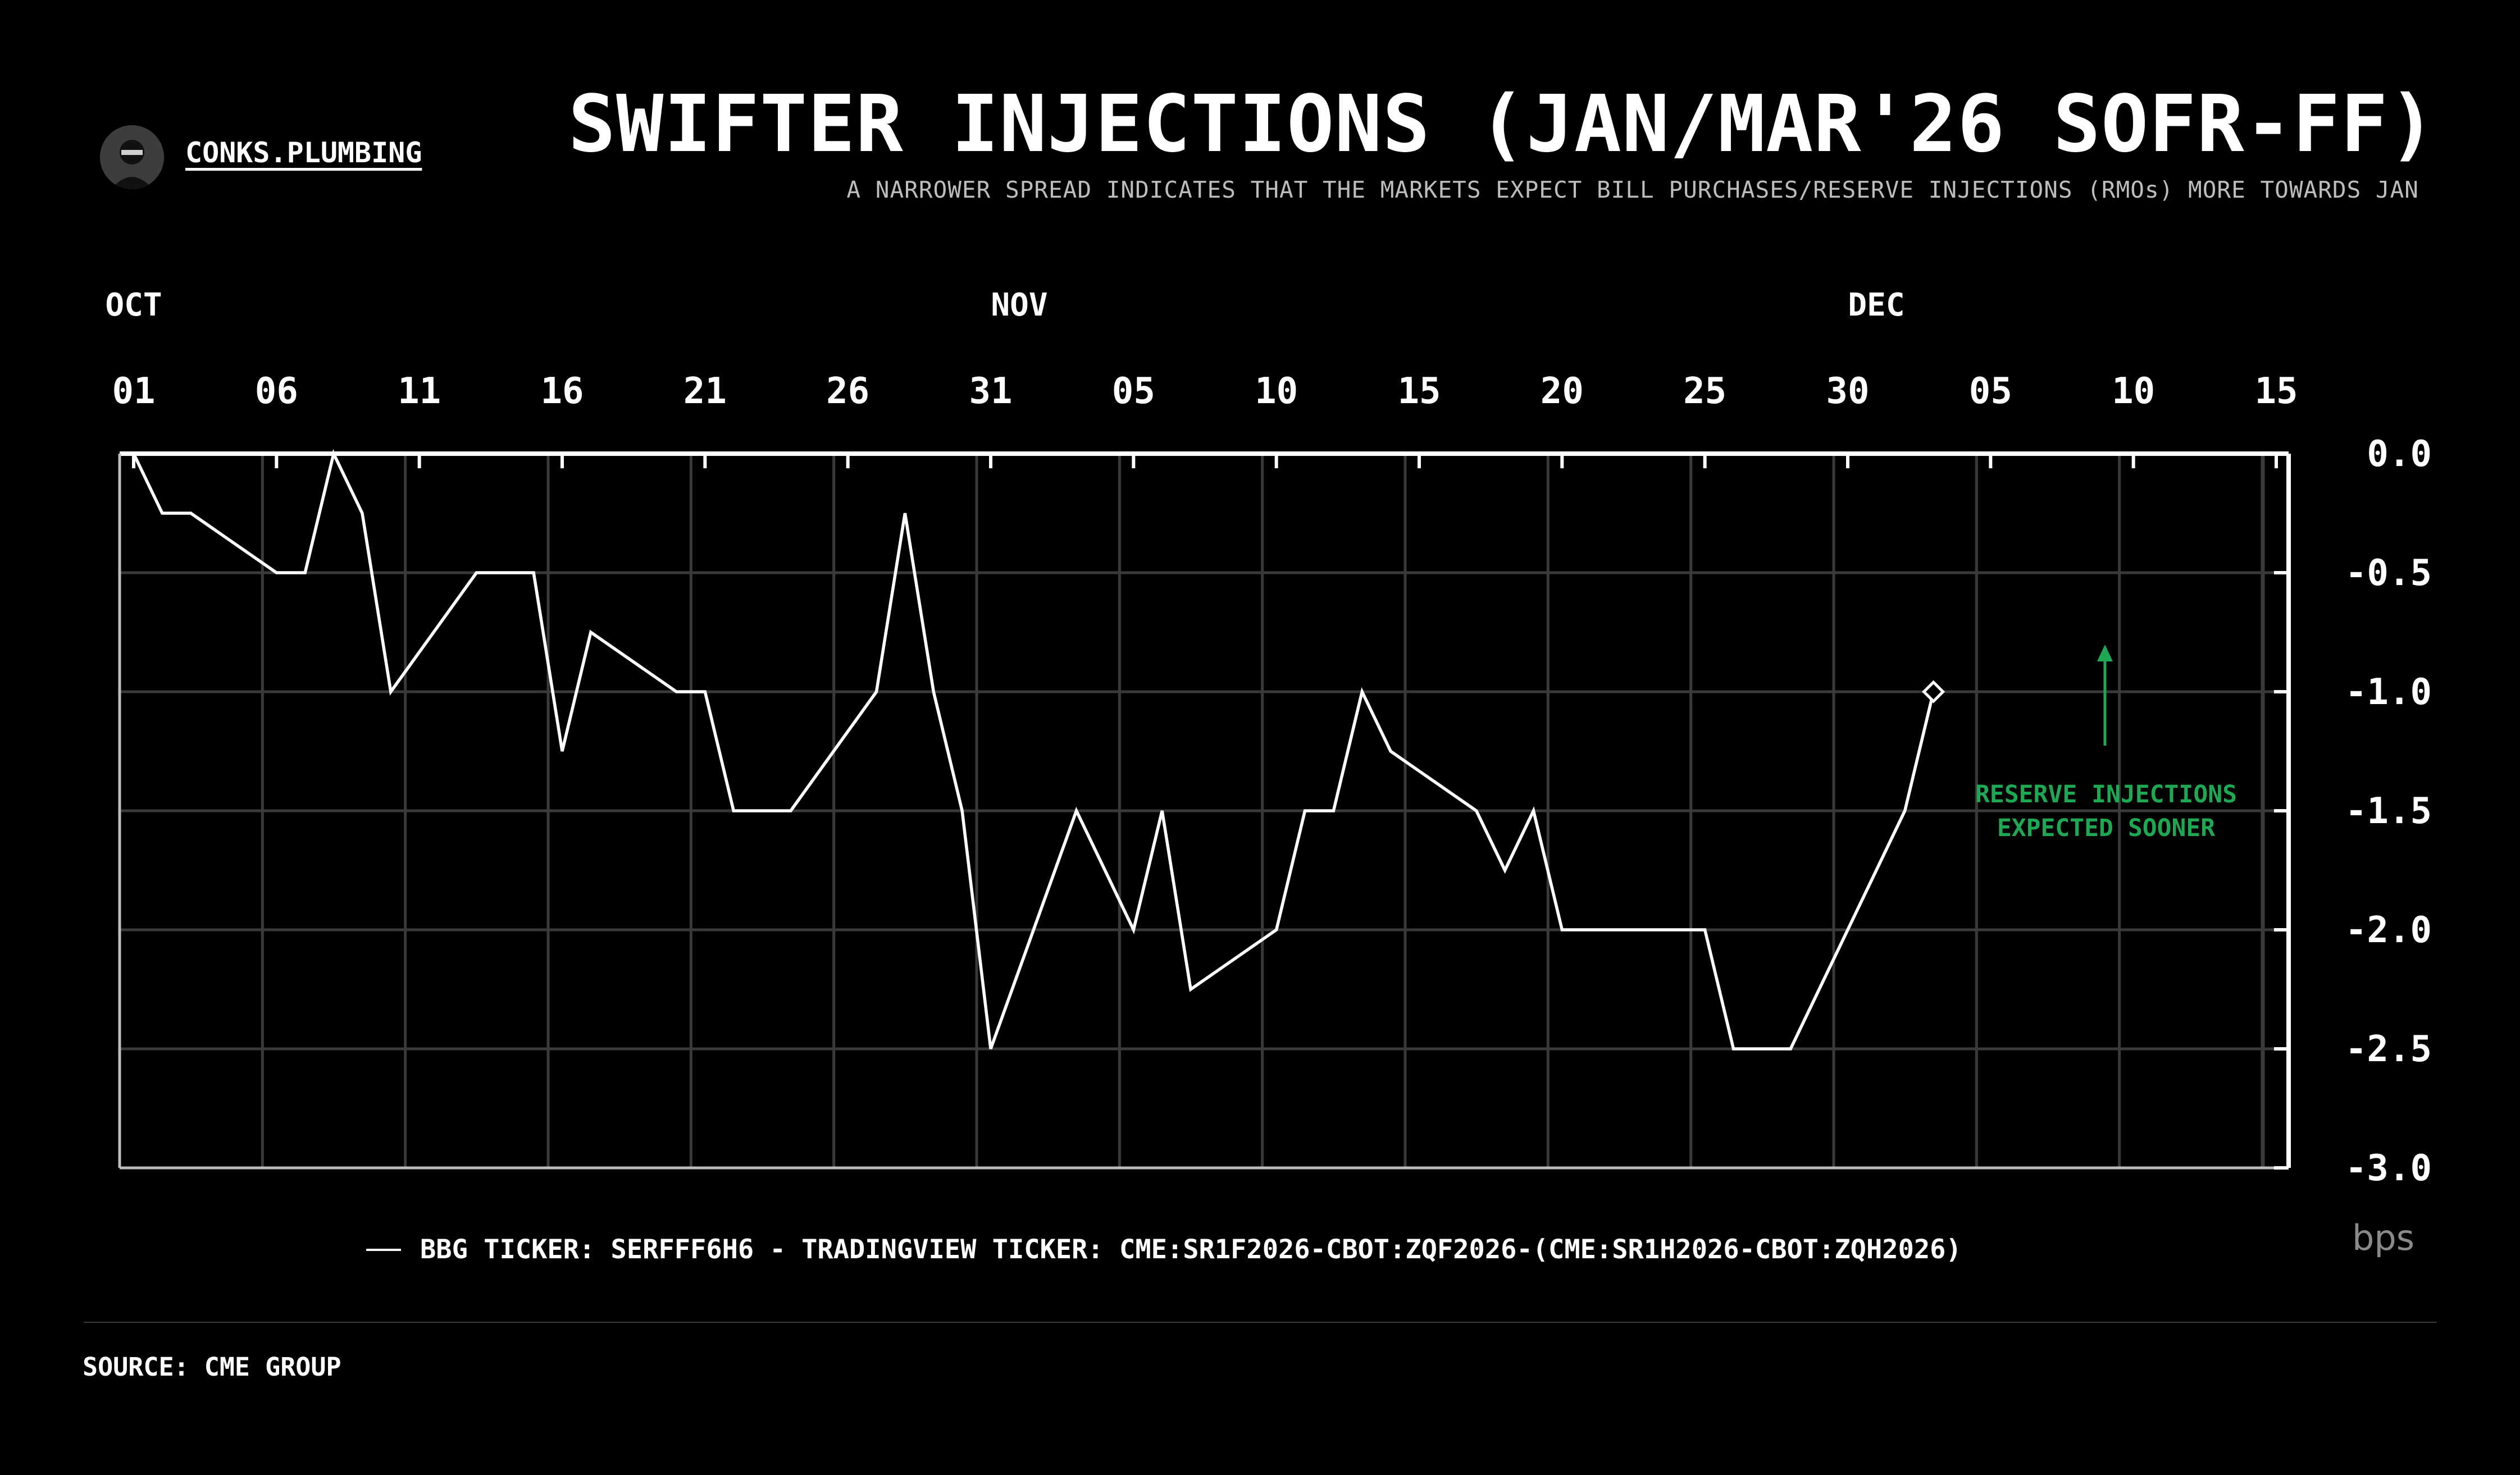 This screenshot has height=1475, width=2520. Describe the element at coordinates (990, 391) in the screenshot. I see `x-tick-label: 31` at that location.